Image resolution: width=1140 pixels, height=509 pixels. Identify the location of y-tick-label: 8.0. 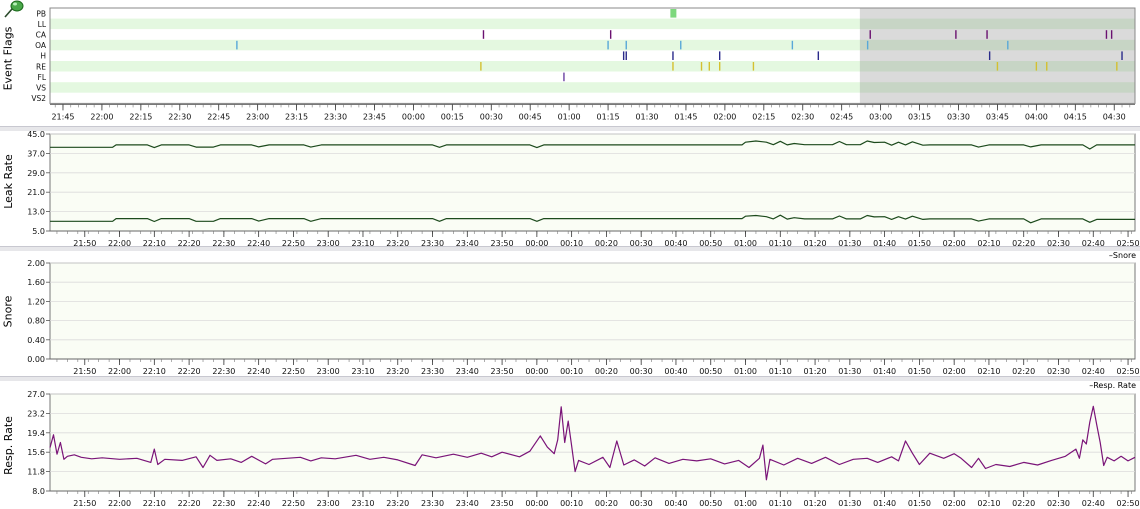
(38, 491).